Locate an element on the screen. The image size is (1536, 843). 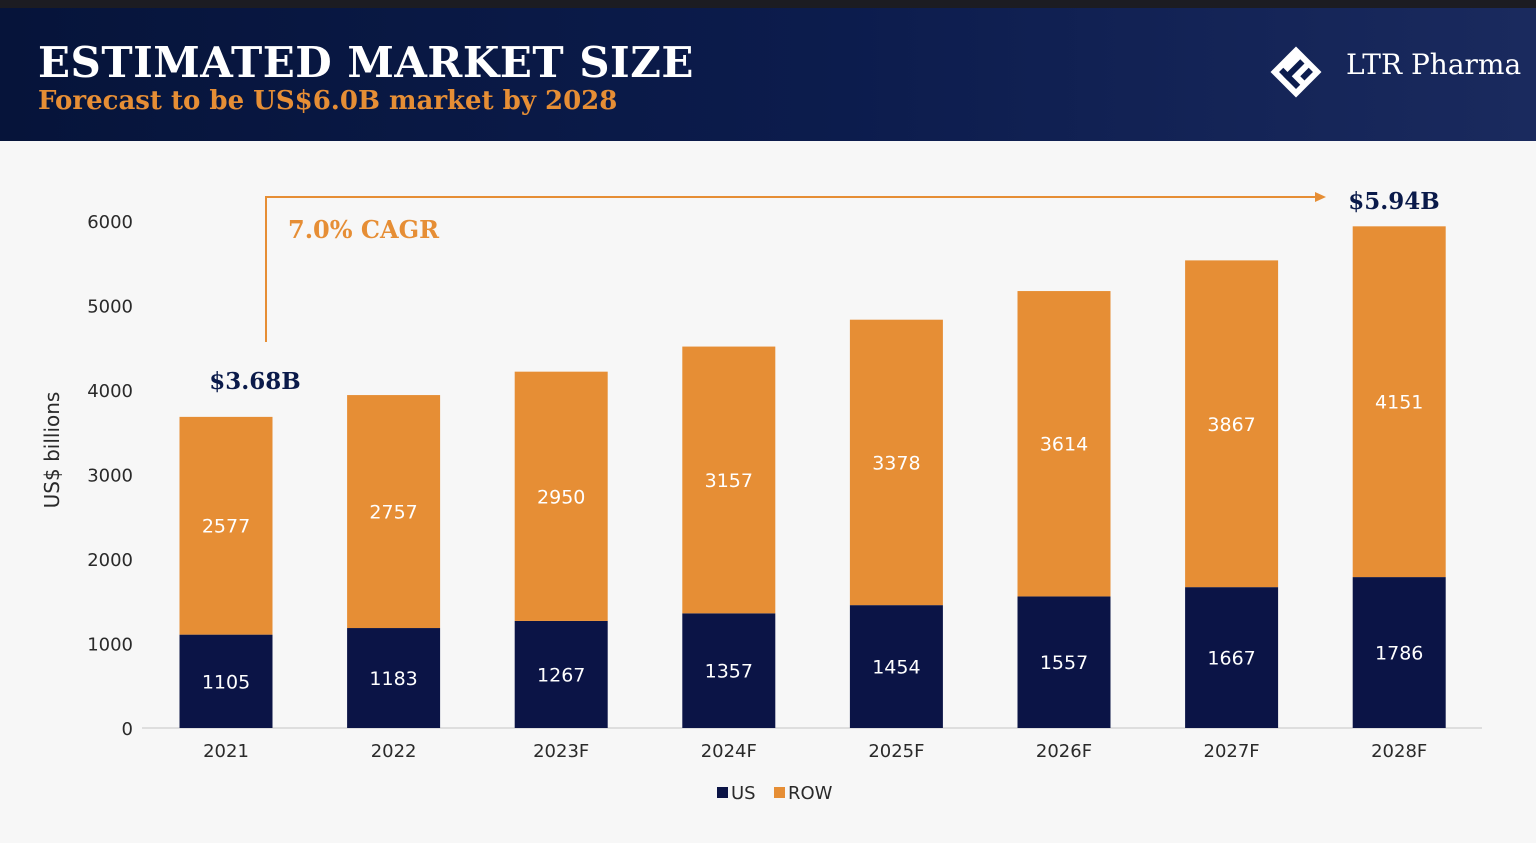
bar-us-2023F is located at coordinates (561, 674).